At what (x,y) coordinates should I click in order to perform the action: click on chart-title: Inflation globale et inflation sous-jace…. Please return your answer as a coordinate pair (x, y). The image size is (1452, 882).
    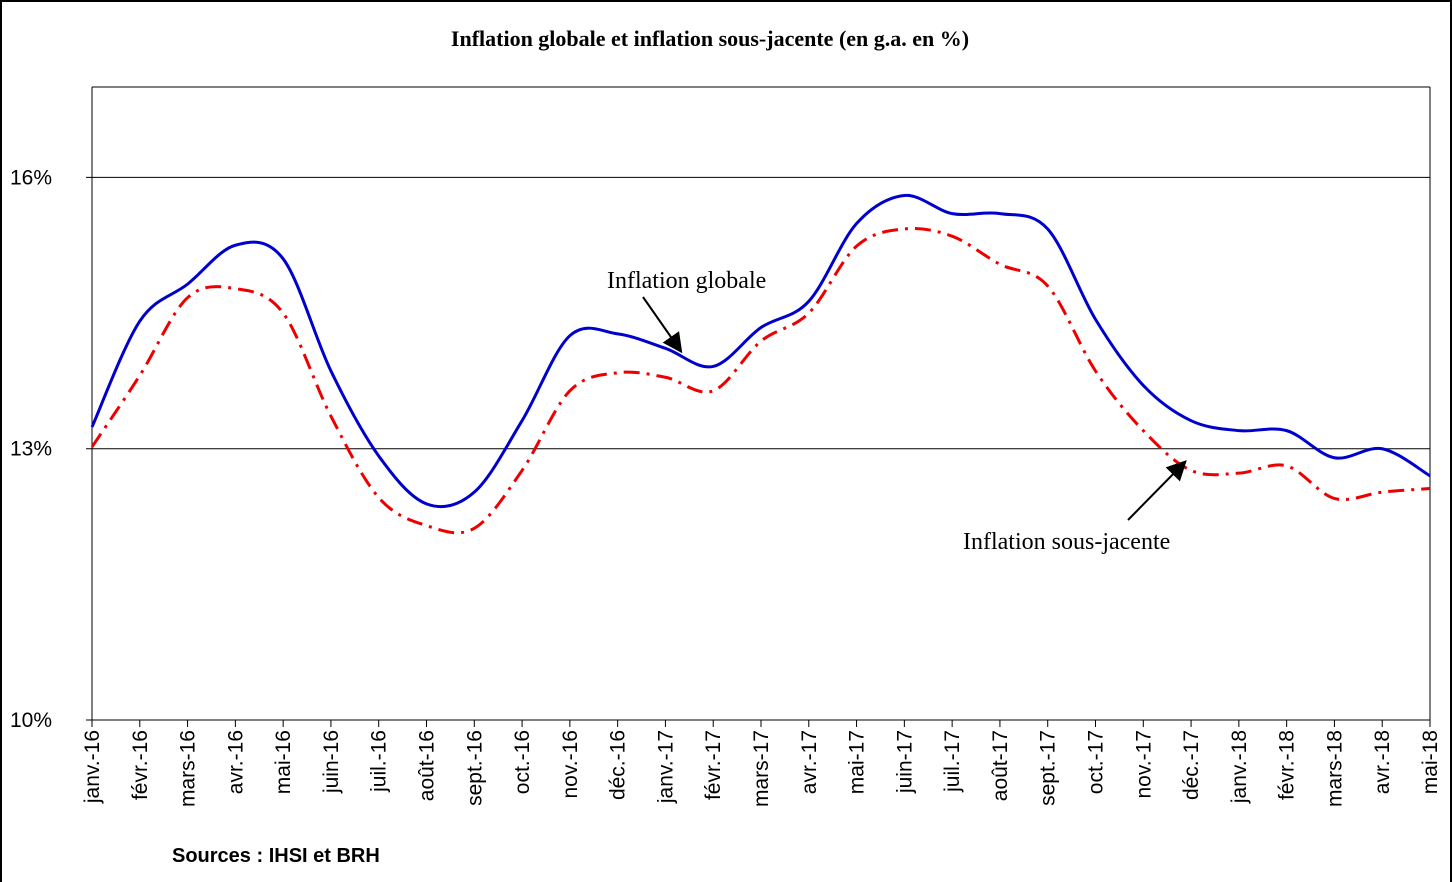
    Looking at the image, I should click on (710, 38).